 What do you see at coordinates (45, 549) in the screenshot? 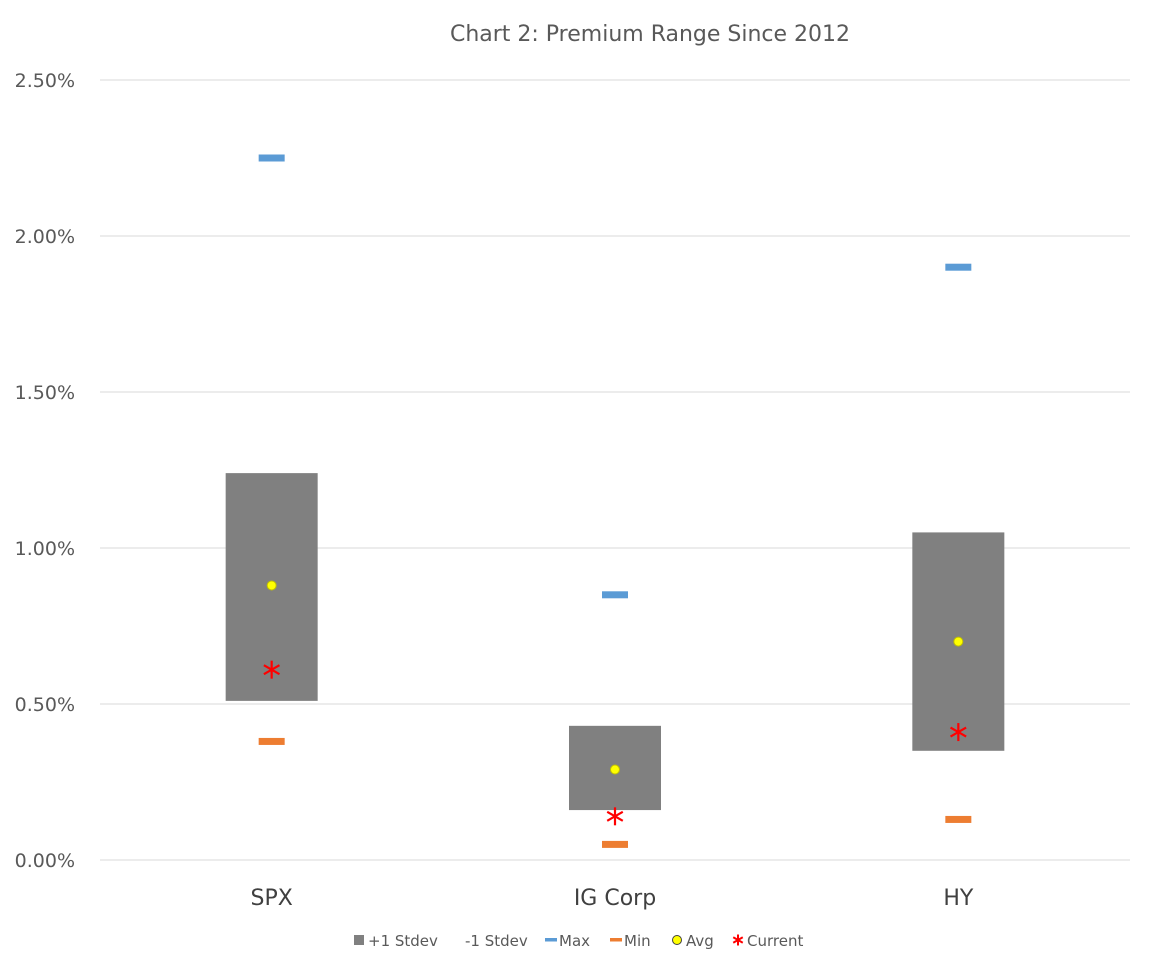
I see `y-tick-label: 1.00%` at bounding box center [45, 549].